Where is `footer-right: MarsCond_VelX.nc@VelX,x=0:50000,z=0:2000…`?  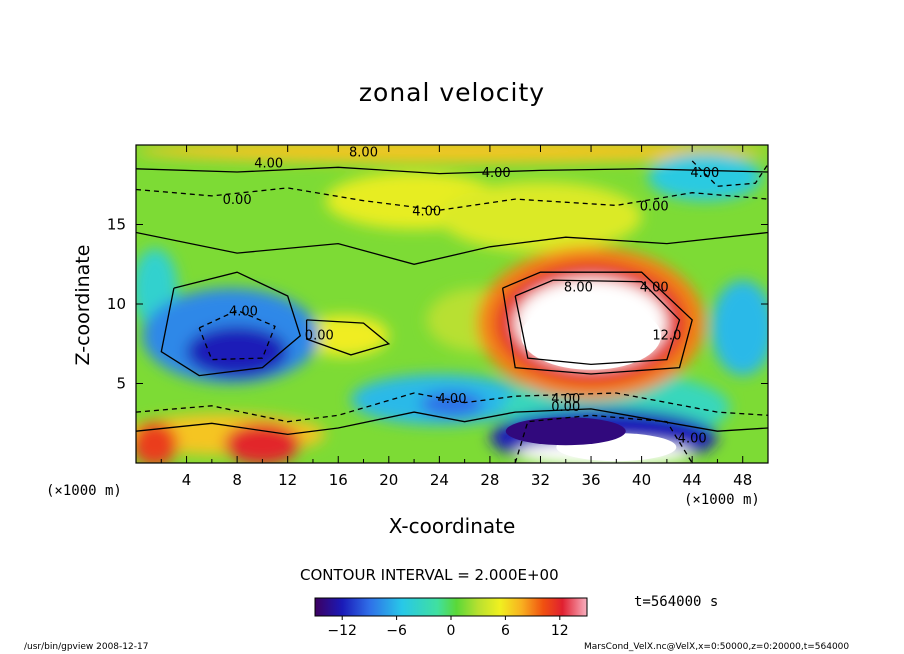
footer-right: MarsCond_VelX.nc@VelX,x=0:50000,z=0:2000… is located at coordinates (717, 647).